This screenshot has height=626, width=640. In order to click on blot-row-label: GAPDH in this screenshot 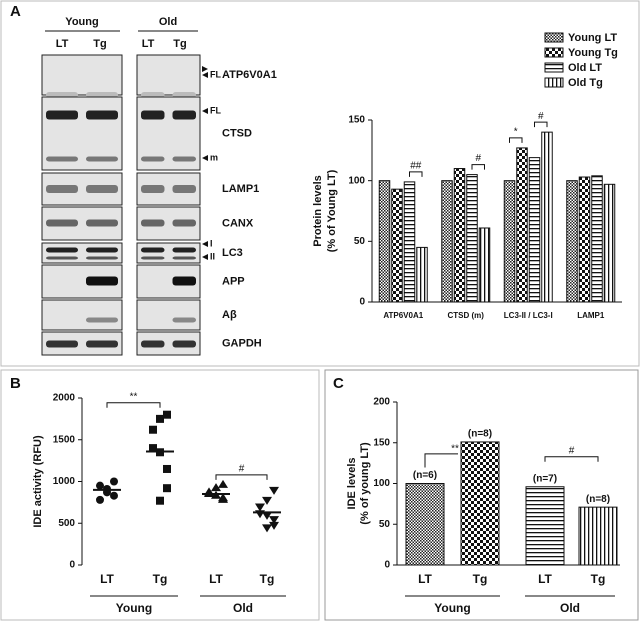, I will do `click(242, 343)`.